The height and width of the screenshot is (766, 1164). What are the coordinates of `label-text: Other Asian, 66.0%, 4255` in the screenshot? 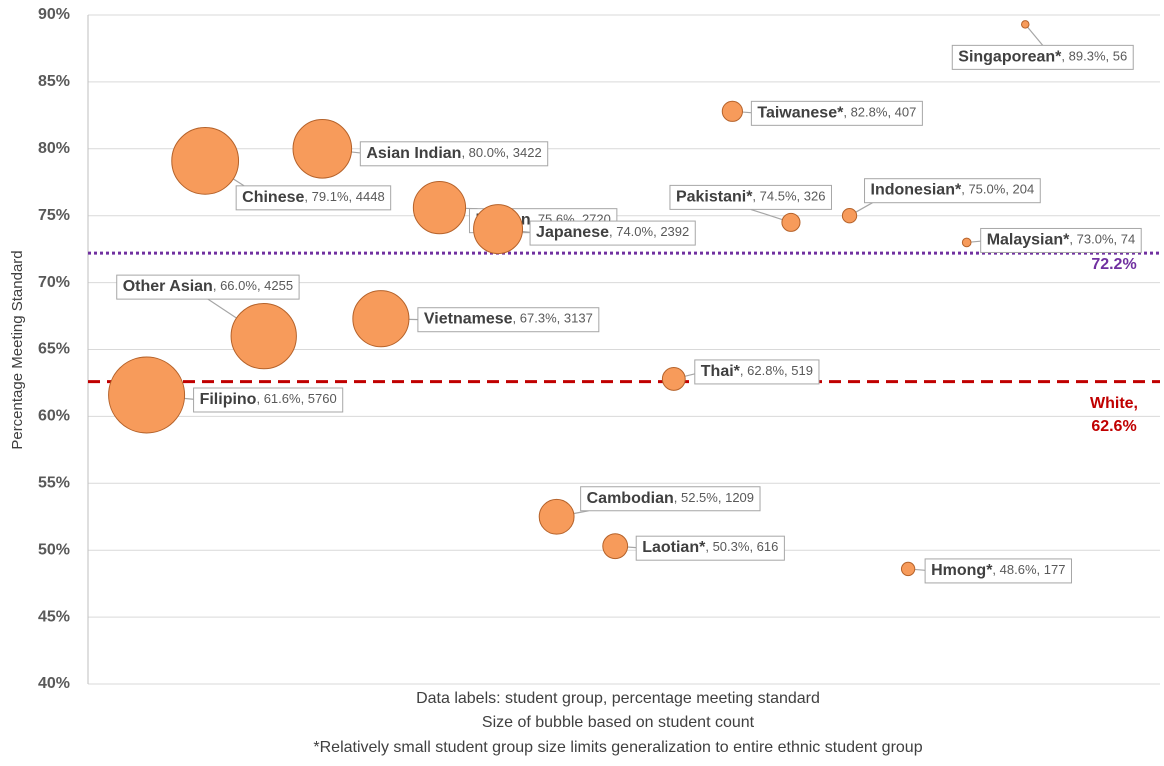 It's located at (208, 286).